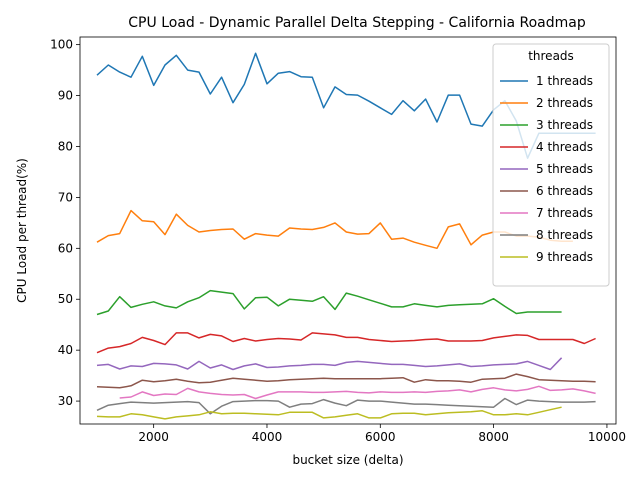  What do you see at coordinates (65, 401) in the screenshot?
I see `y-tick-label: 30` at bounding box center [65, 401].